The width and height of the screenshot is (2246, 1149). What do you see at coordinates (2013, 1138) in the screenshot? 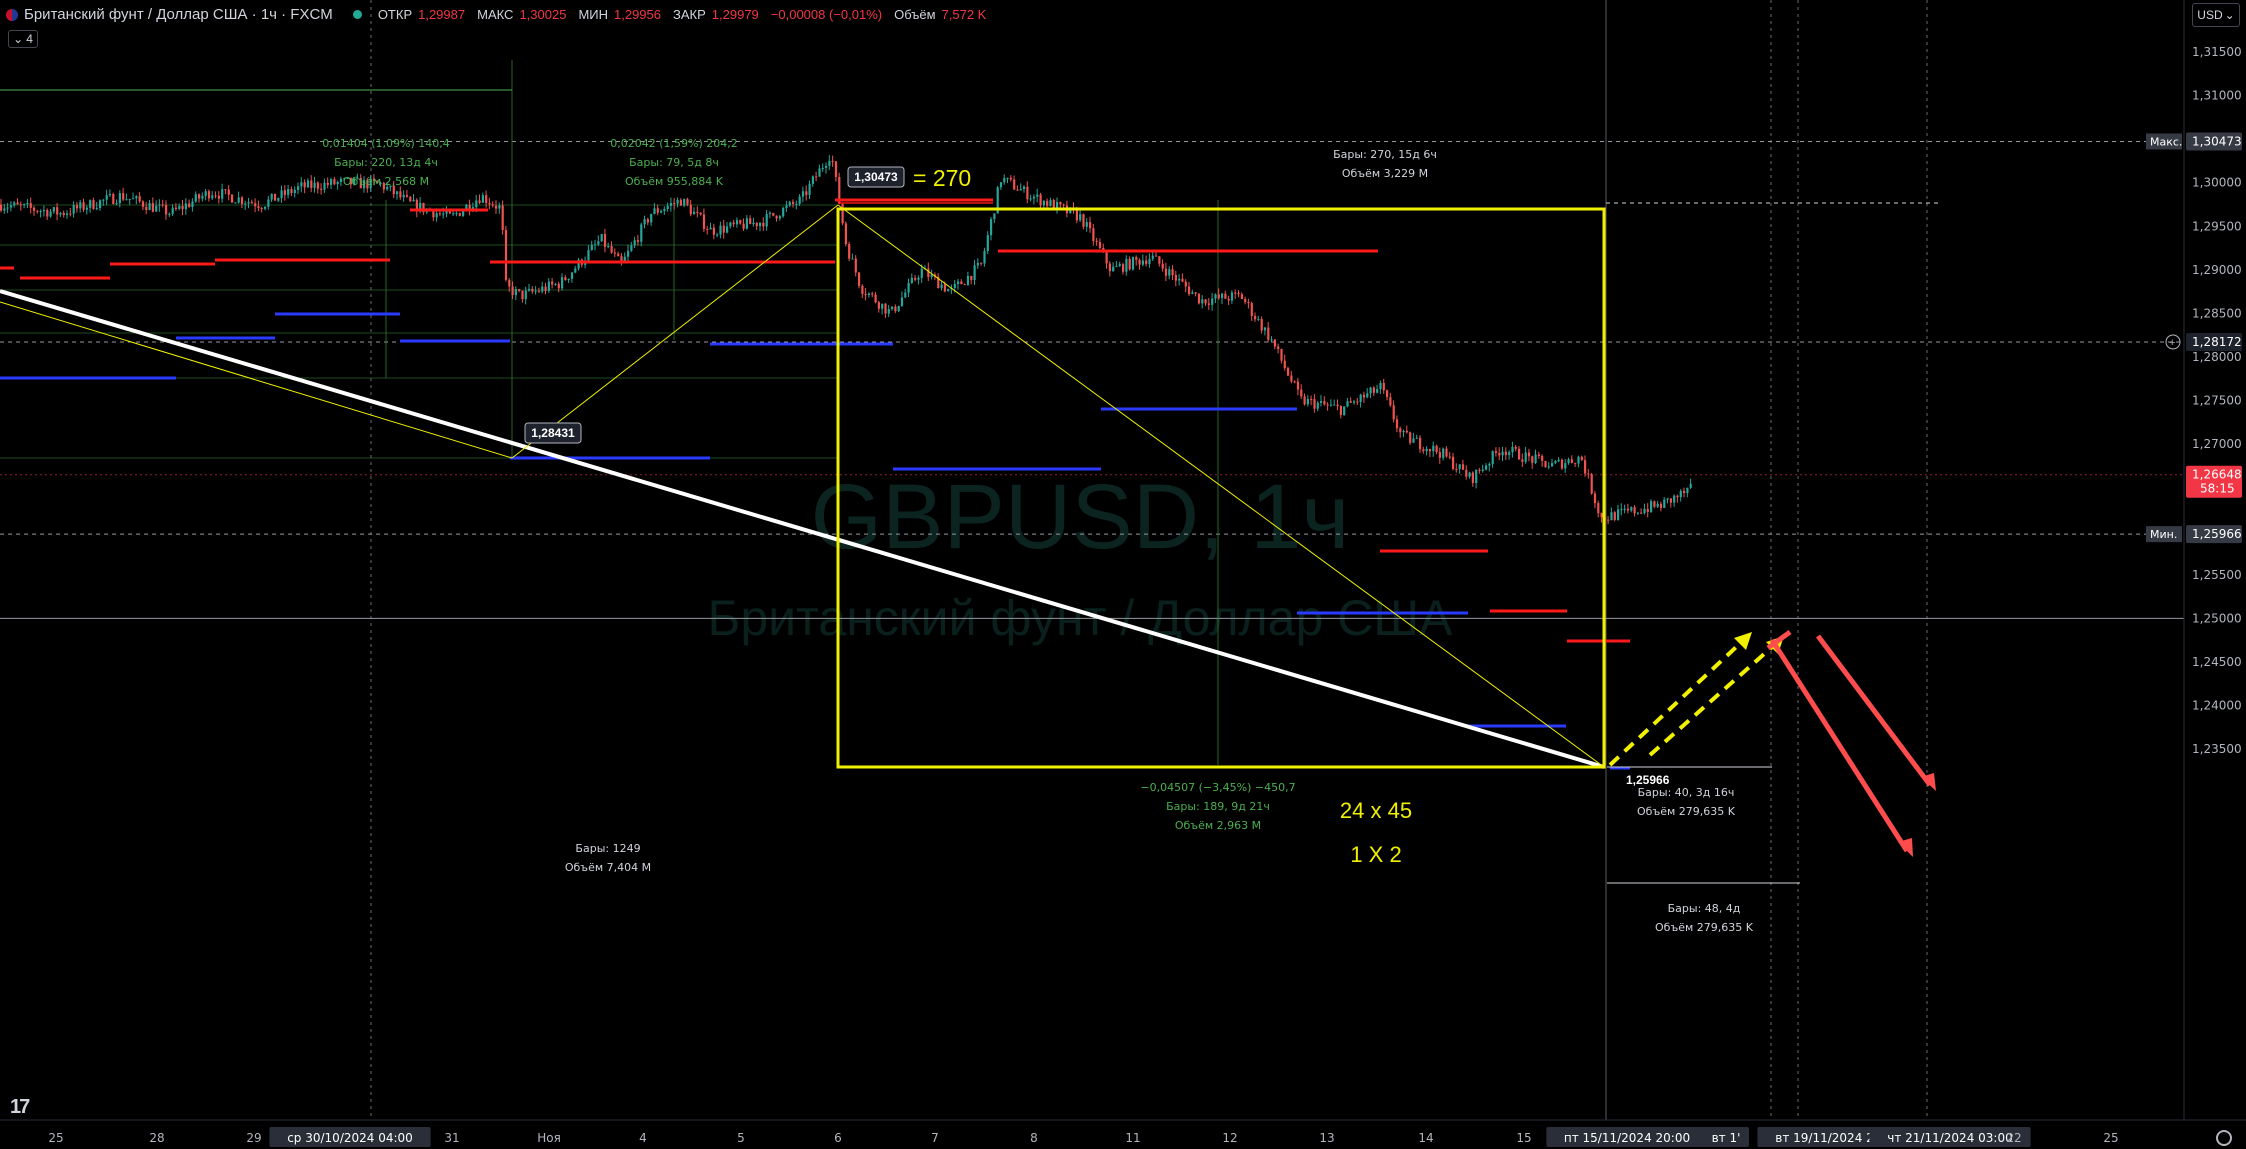
I see `time-tick-label: 22` at bounding box center [2013, 1138].